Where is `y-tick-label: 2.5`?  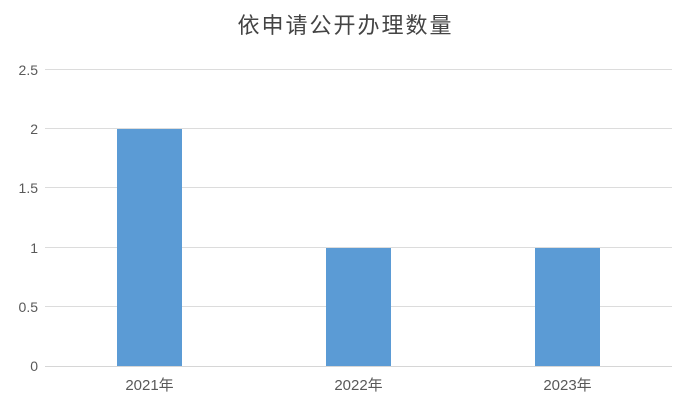 y-tick-label: 2.5 is located at coordinates (28, 70).